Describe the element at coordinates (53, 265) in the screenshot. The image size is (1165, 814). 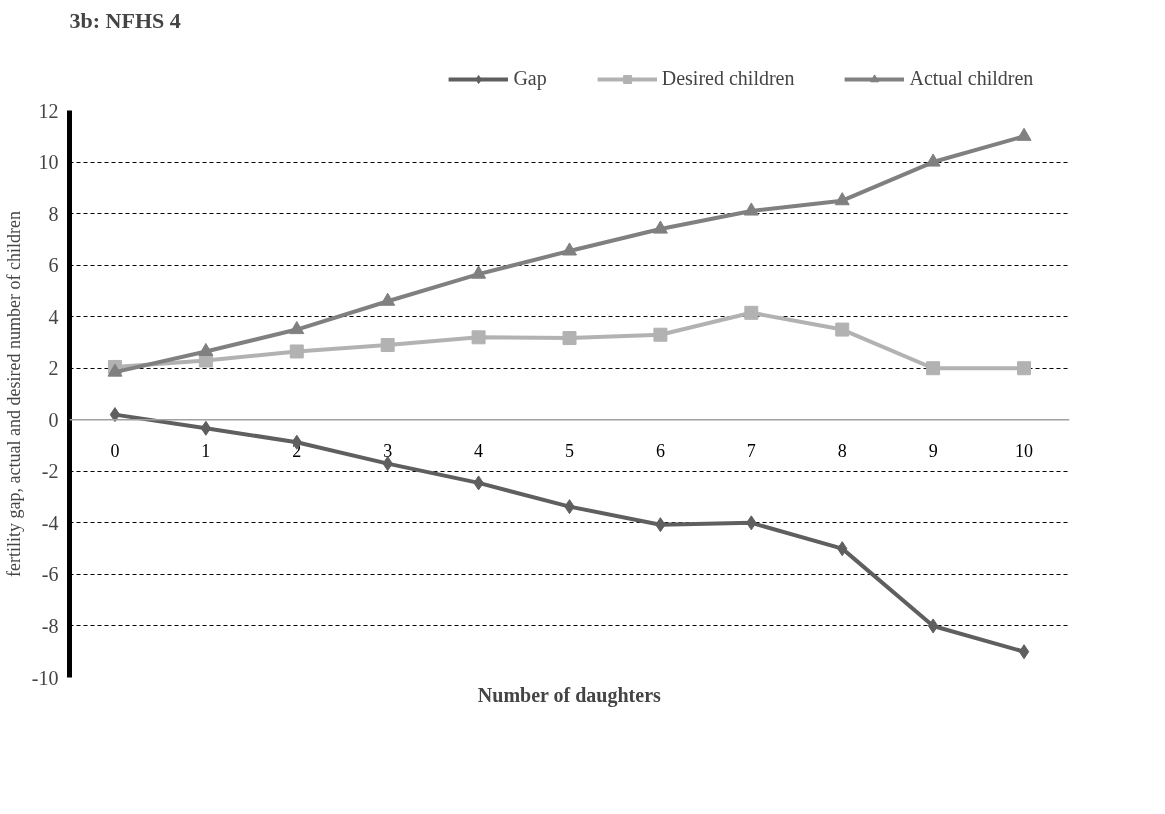
I see `y-tick-label: 6` at that location.